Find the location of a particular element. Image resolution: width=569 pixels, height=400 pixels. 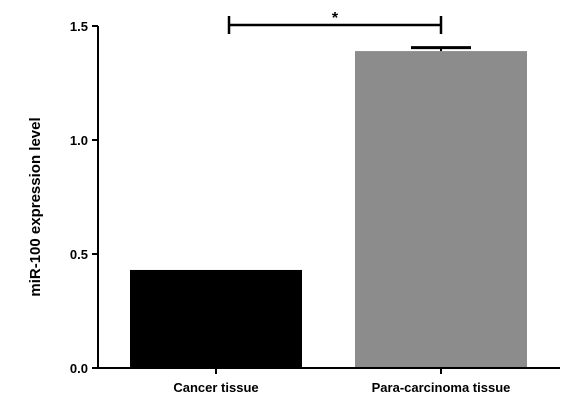

y-tick-label: 0.5 is located at coordinates (79, 254).